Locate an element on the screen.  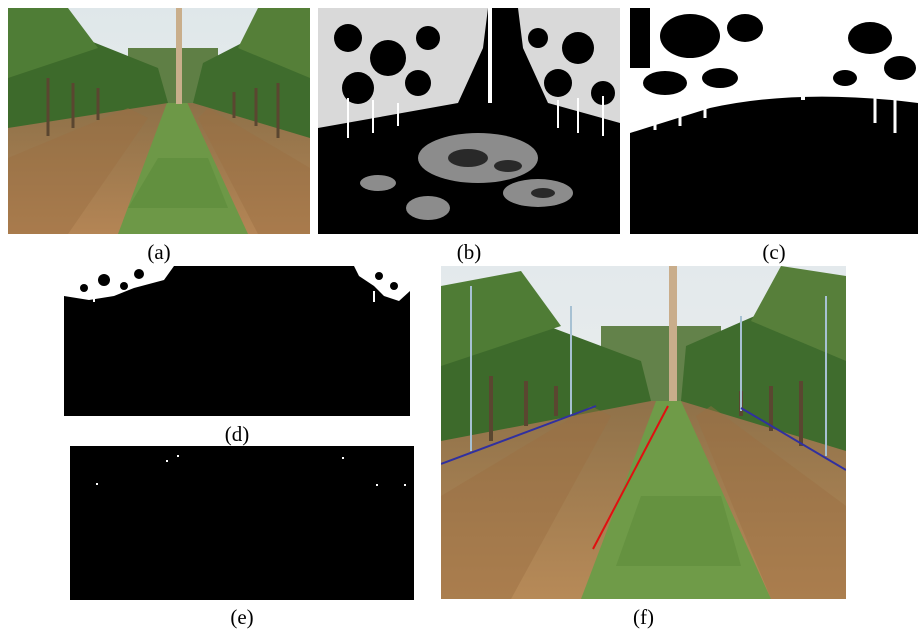
panel-a-orchard-photo is located at coordinates (159, 121).